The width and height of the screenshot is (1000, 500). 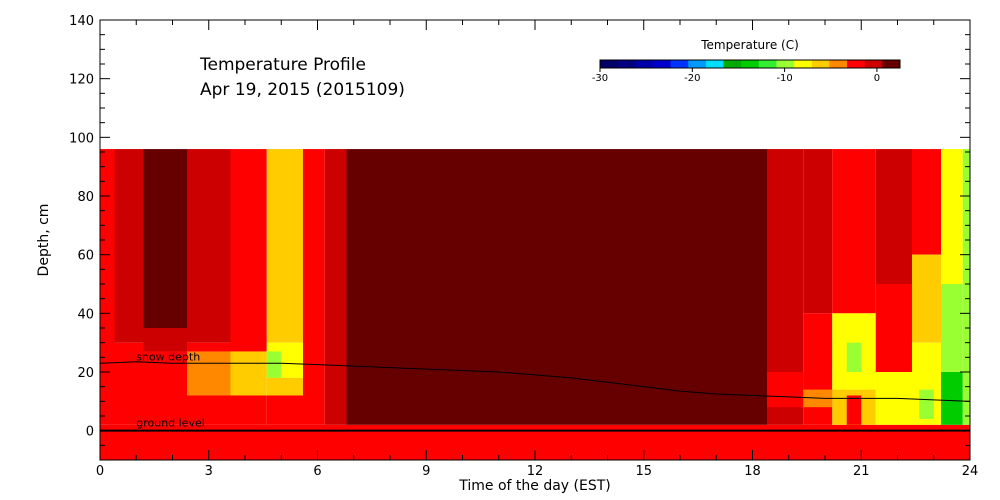 I want to click on snow-depth-line, so click(x=535, y=381).